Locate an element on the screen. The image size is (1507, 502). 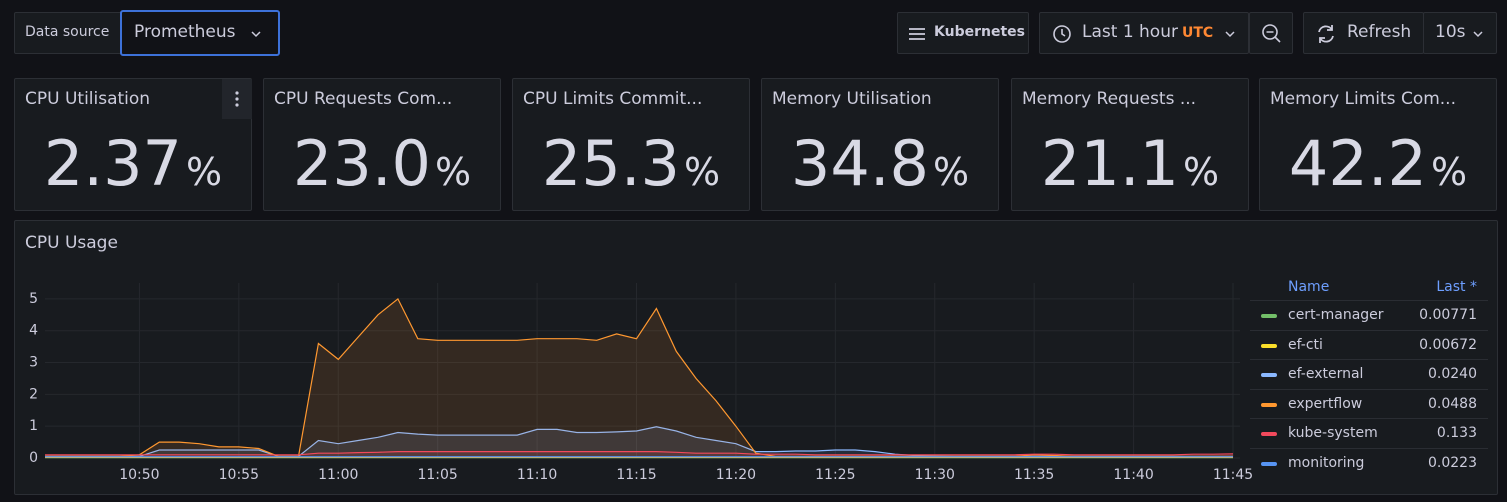
x-tick-label: 11:00 is located at coordinates (338, 475).